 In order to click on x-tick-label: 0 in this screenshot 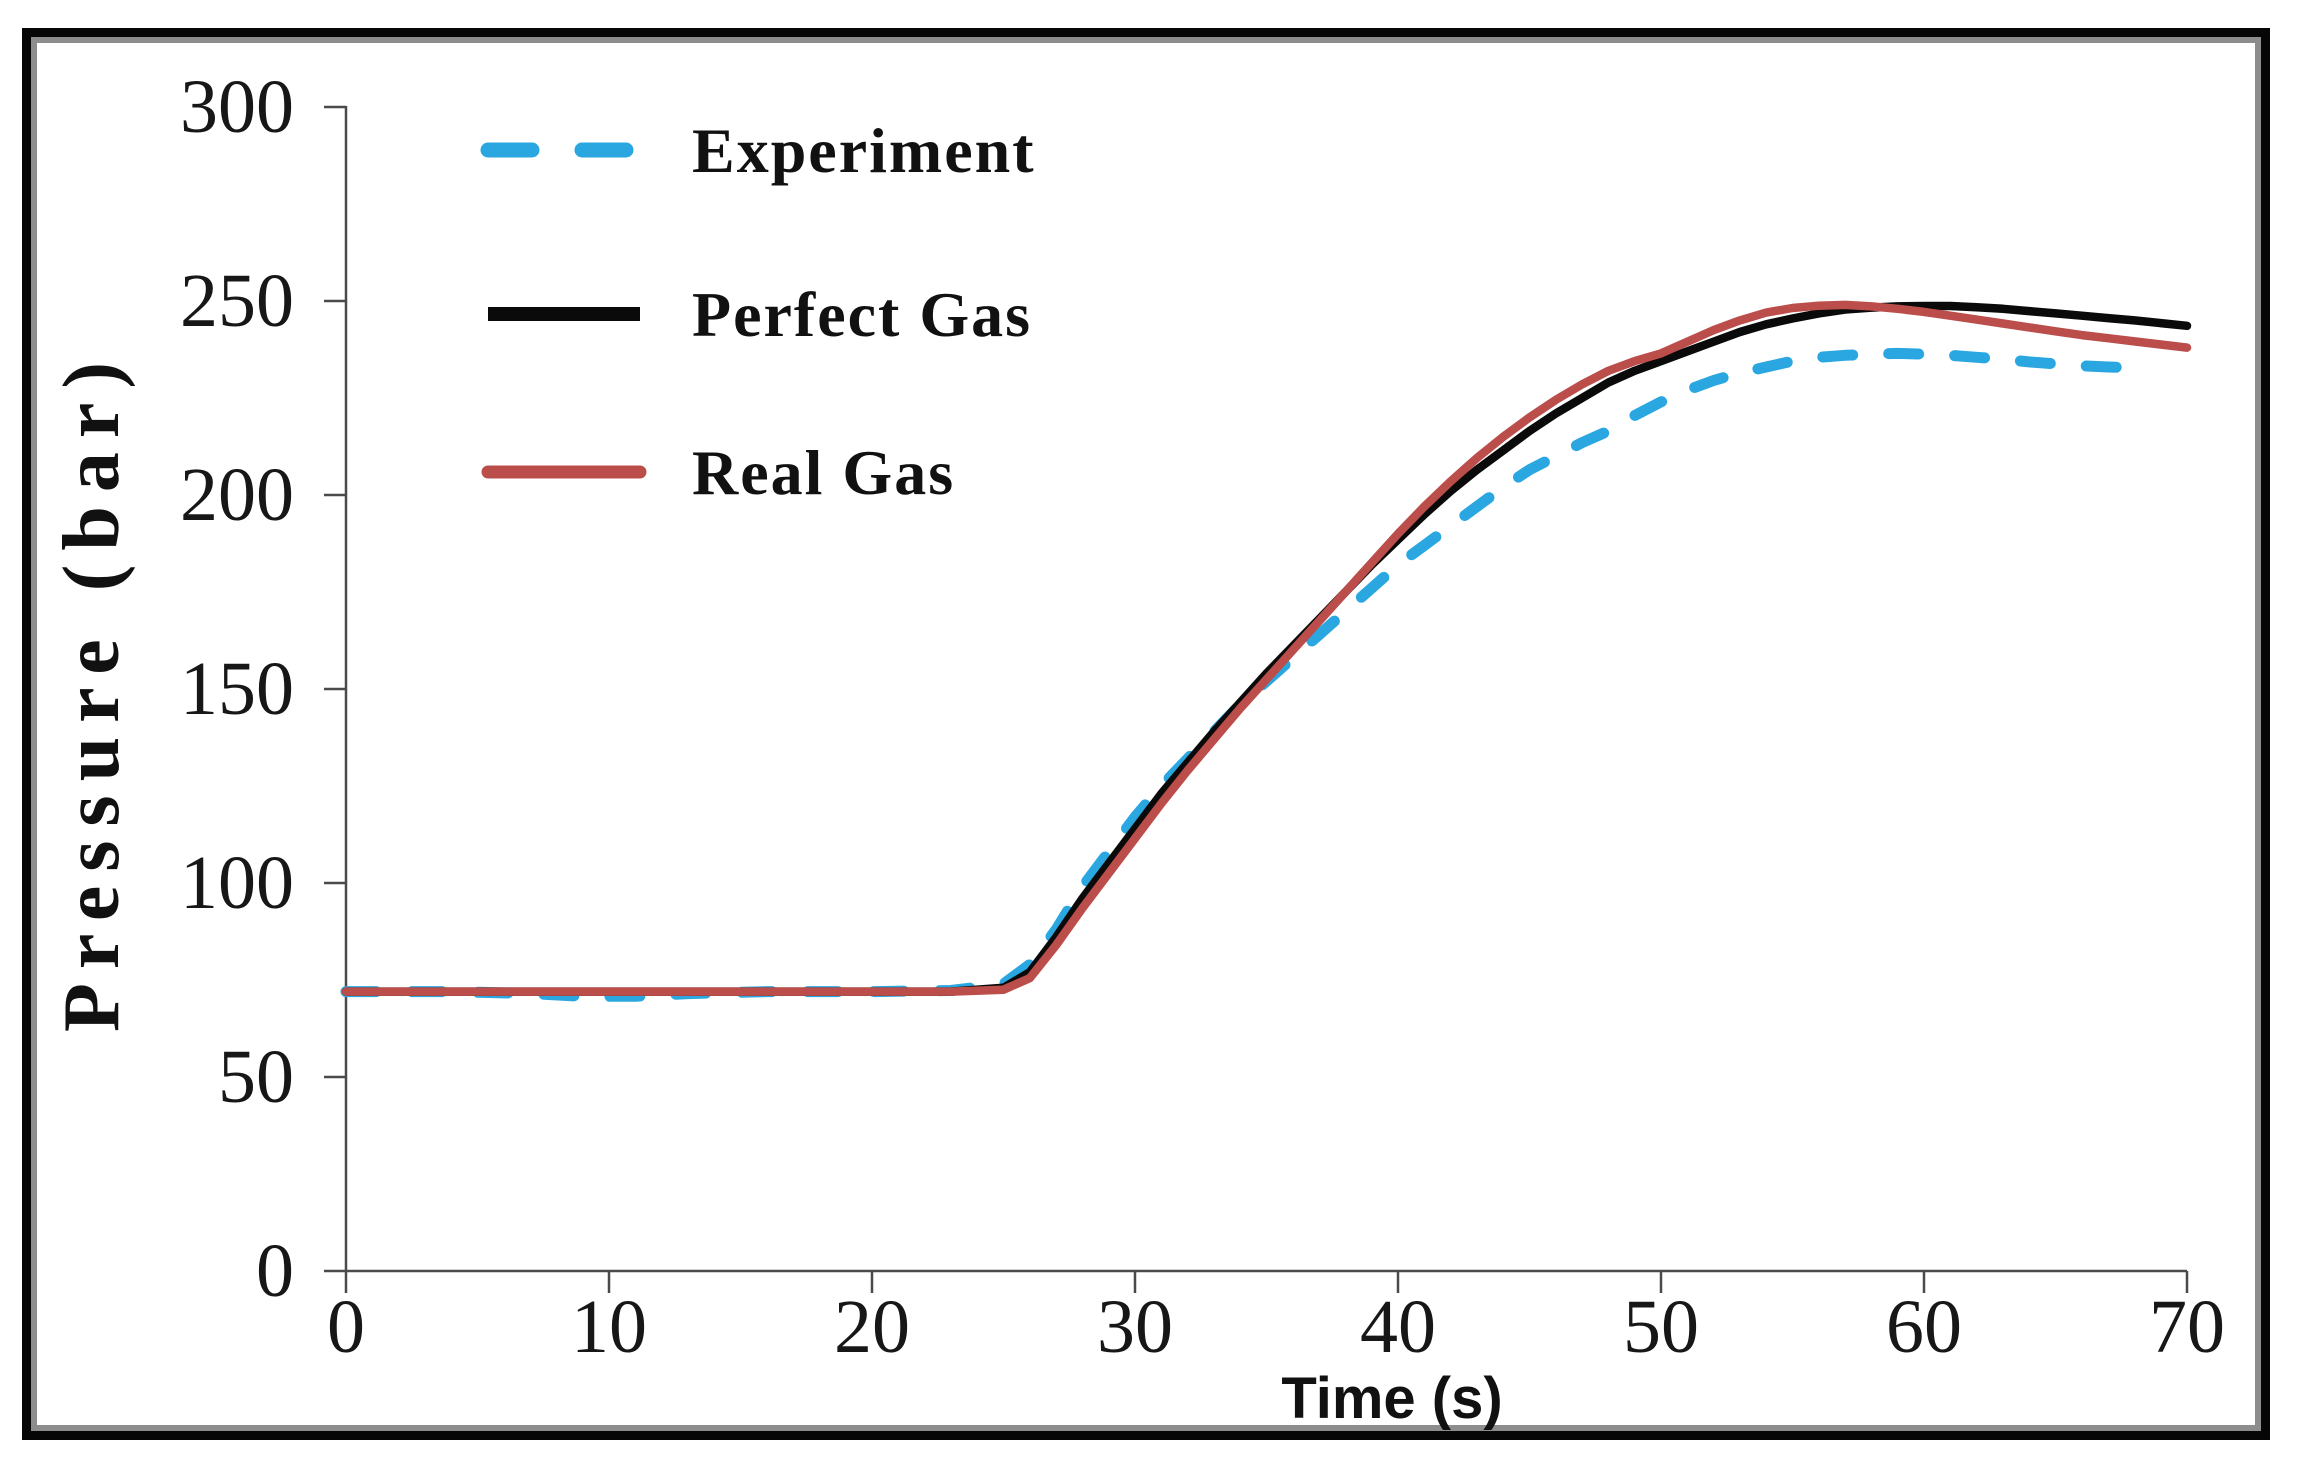, I will do `click(346, 1327)`.